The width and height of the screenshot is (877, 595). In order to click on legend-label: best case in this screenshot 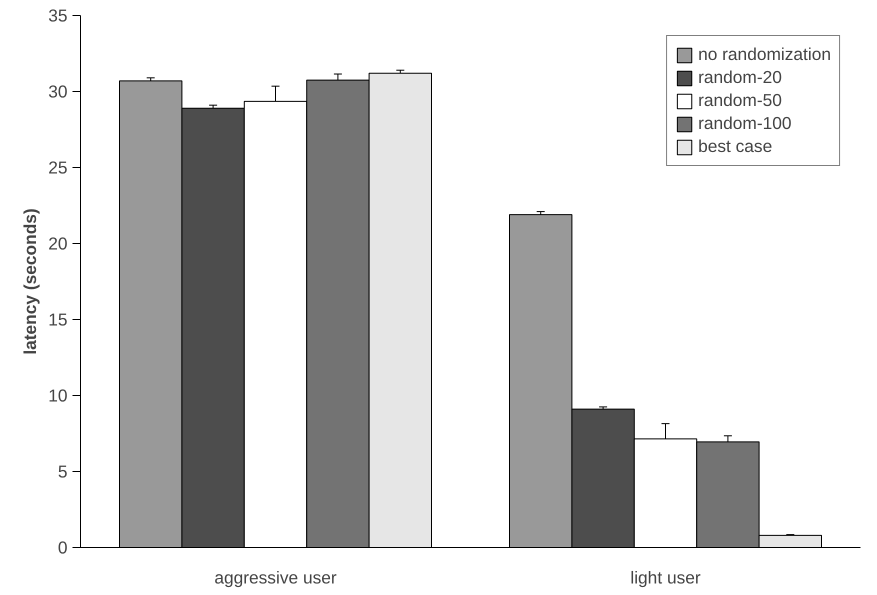, I will do `click(735, 146)`.